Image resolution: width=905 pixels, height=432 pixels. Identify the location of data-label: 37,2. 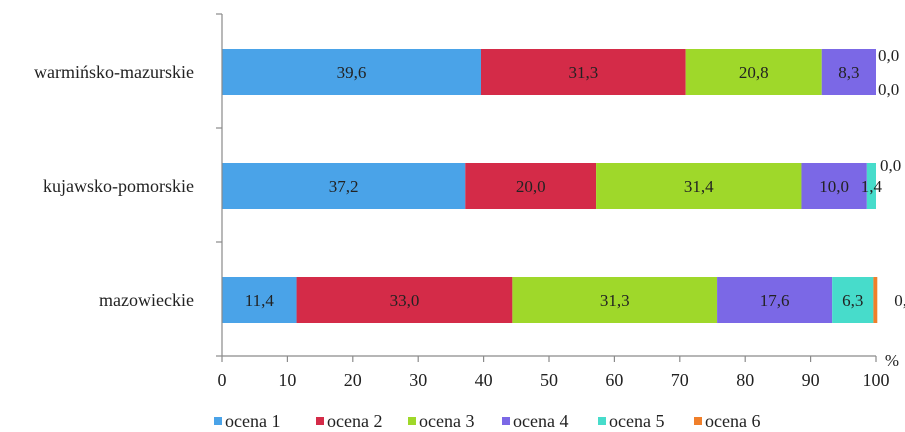
(344, 186).